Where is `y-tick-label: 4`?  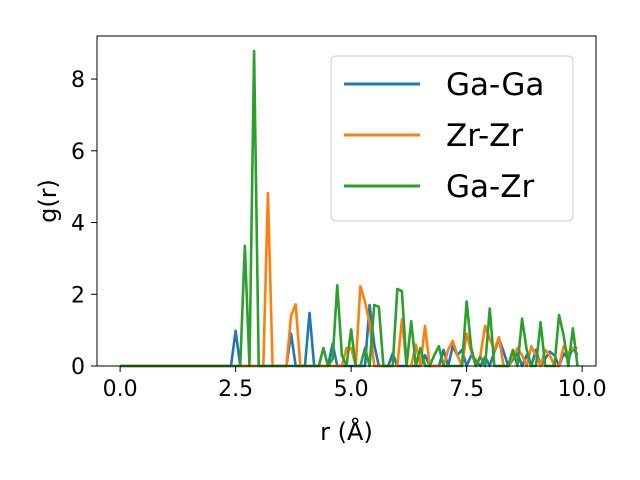
y-tick-label: 4 is located at coordinates (78, 224).